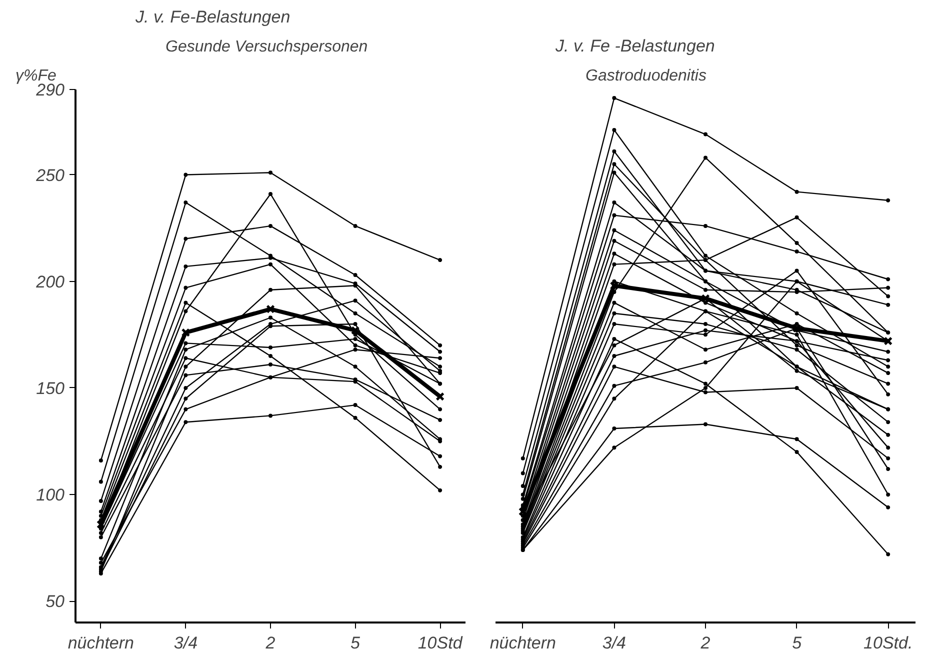  Describe the element at coordinates (50, 282) in the screenshot. I see `y-tick-label: 200` at that location.